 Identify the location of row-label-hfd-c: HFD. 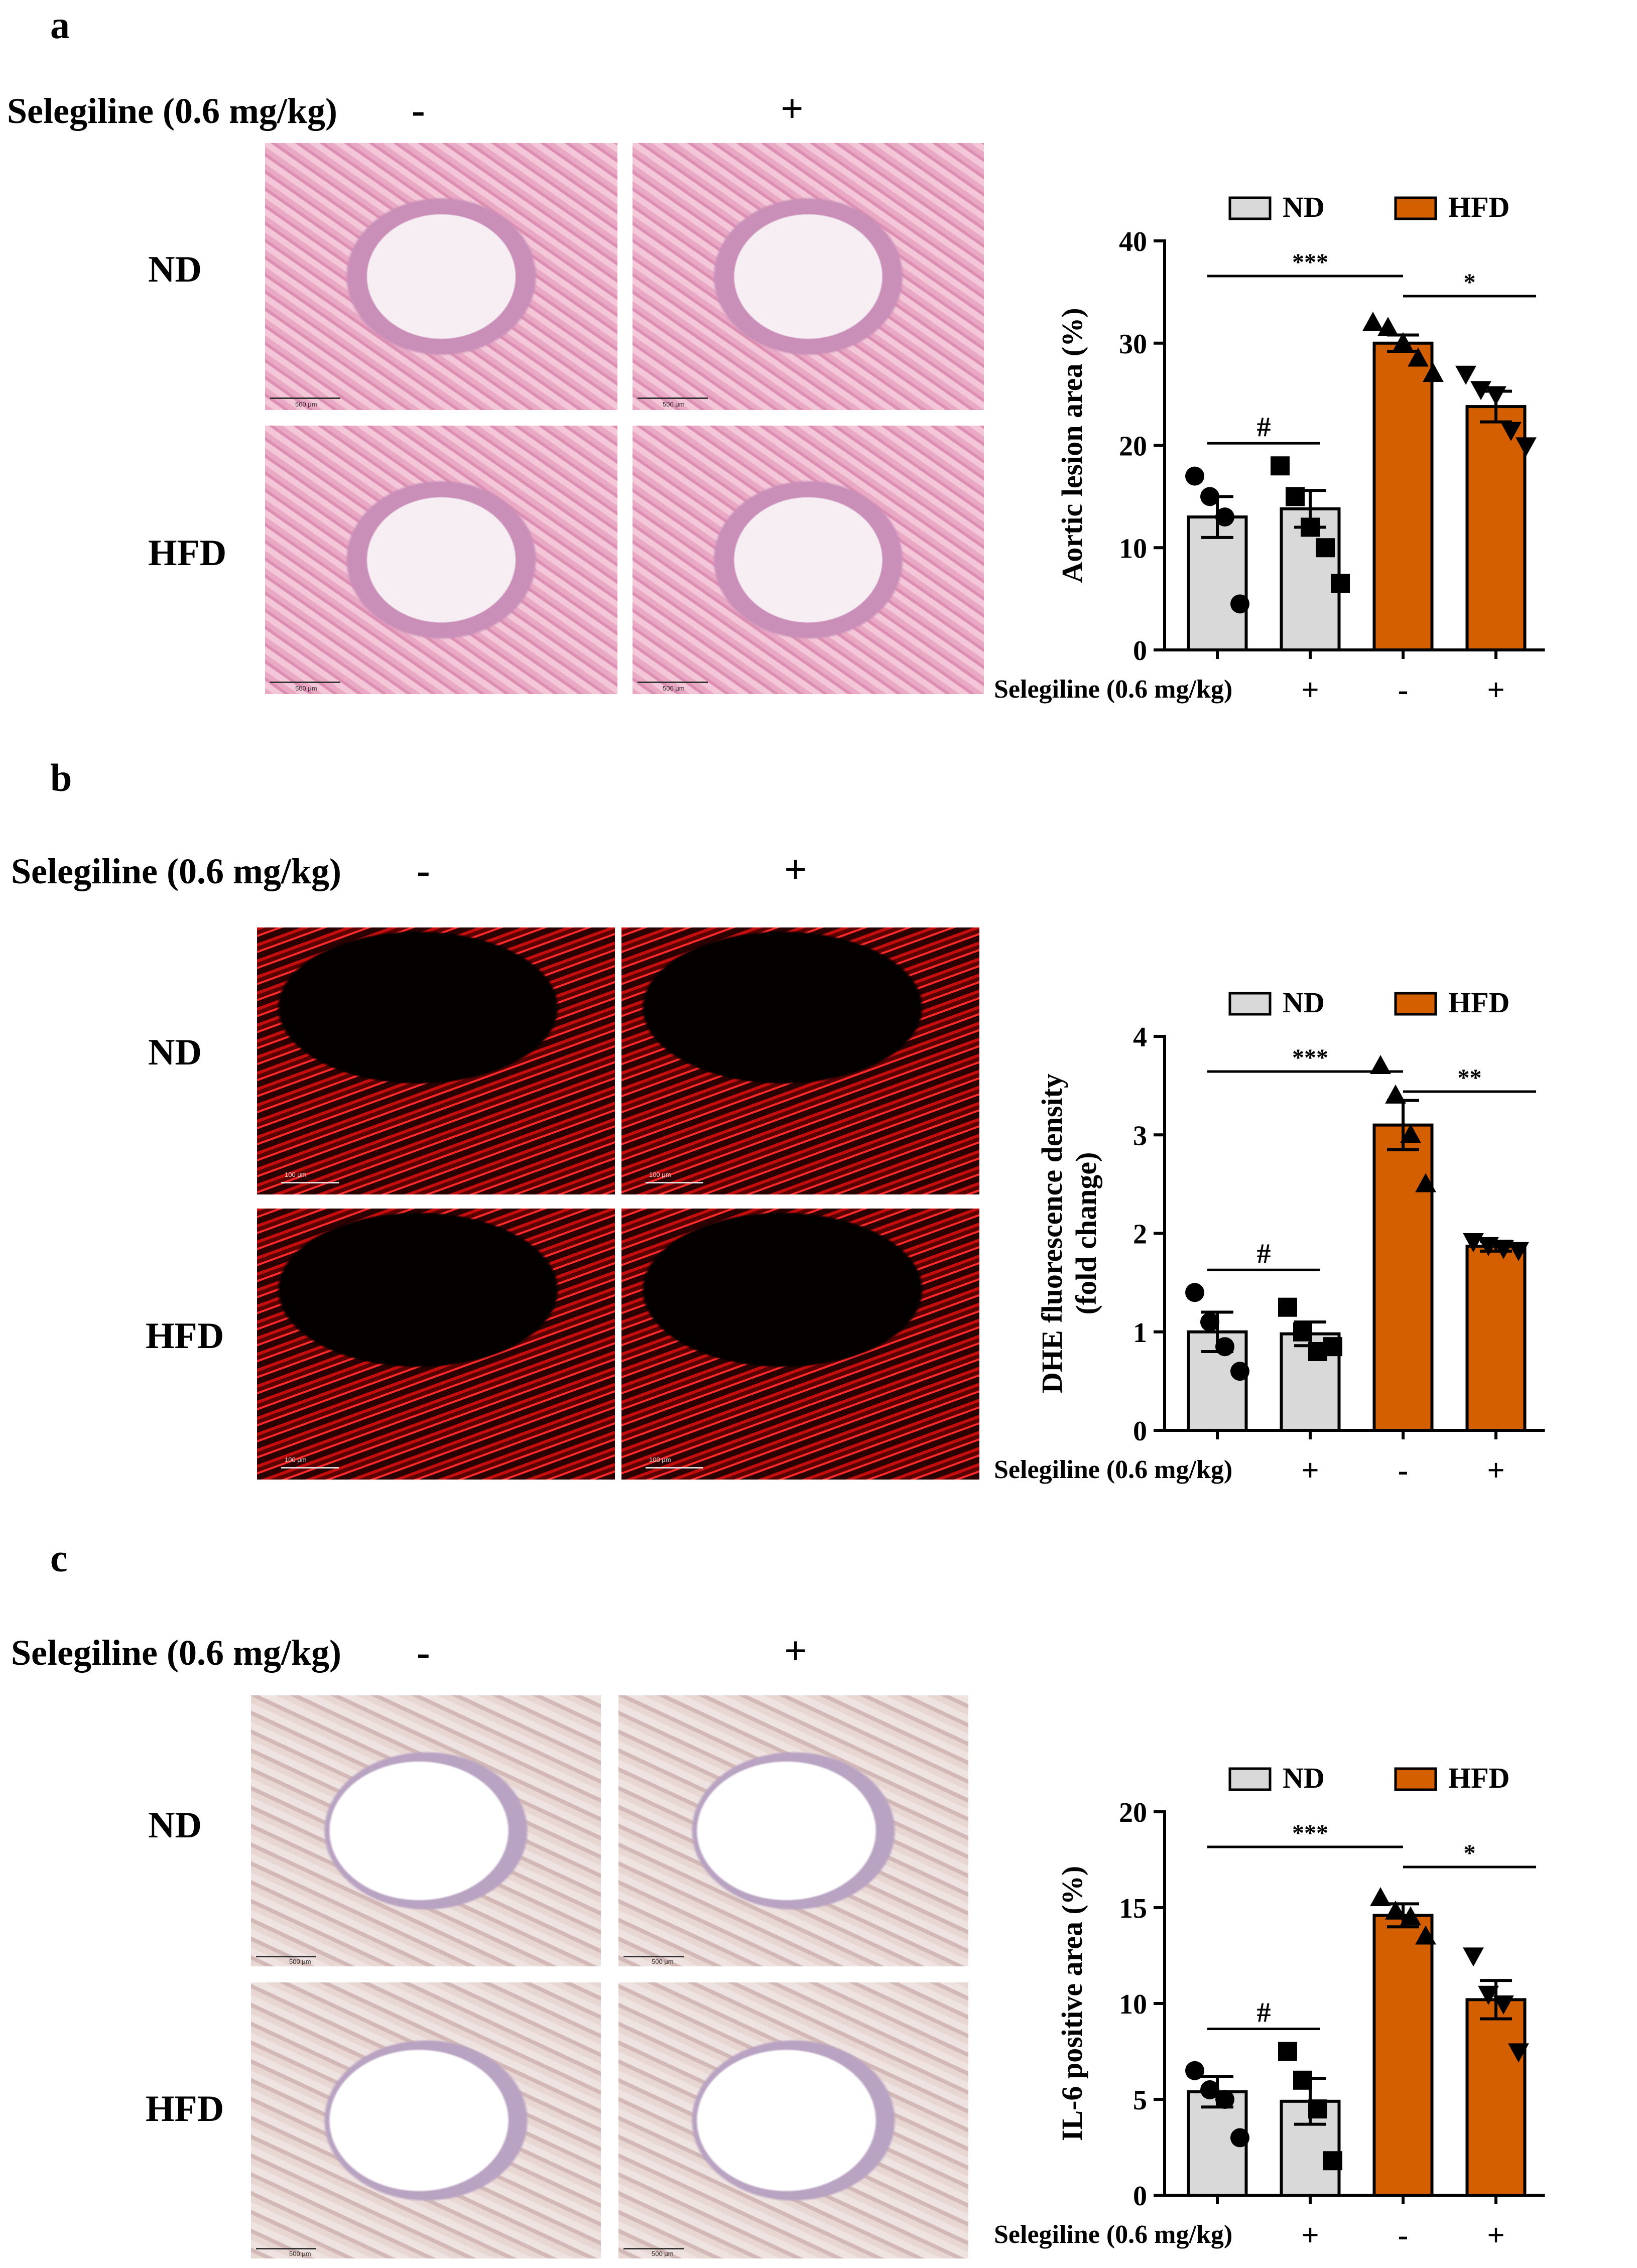
(185, 2109).